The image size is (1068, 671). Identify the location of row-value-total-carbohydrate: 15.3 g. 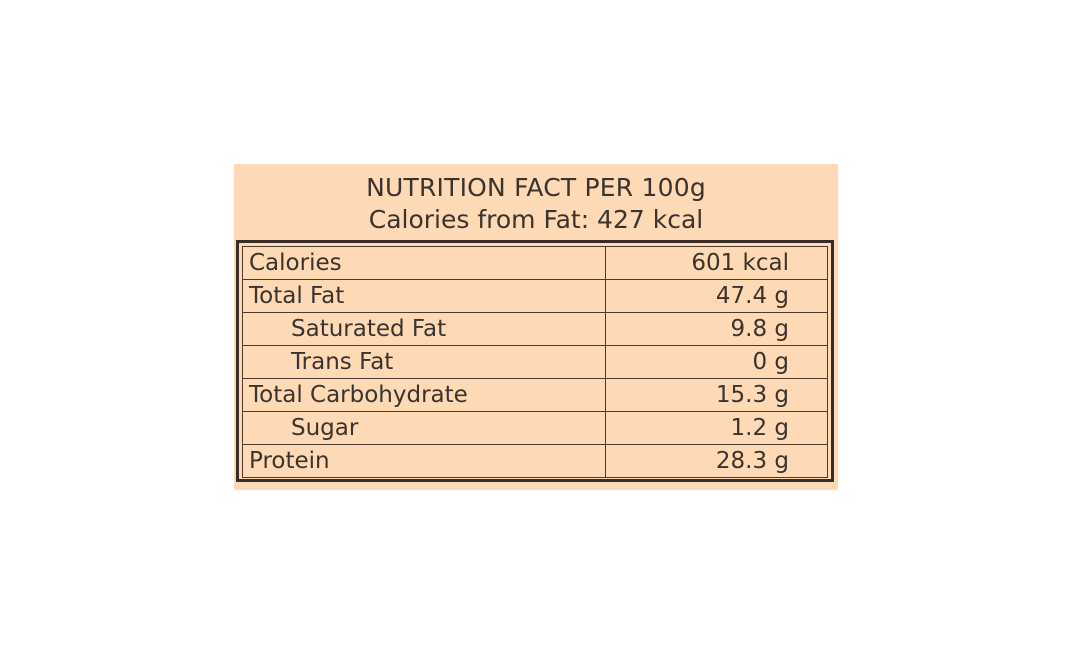
(716, 395).